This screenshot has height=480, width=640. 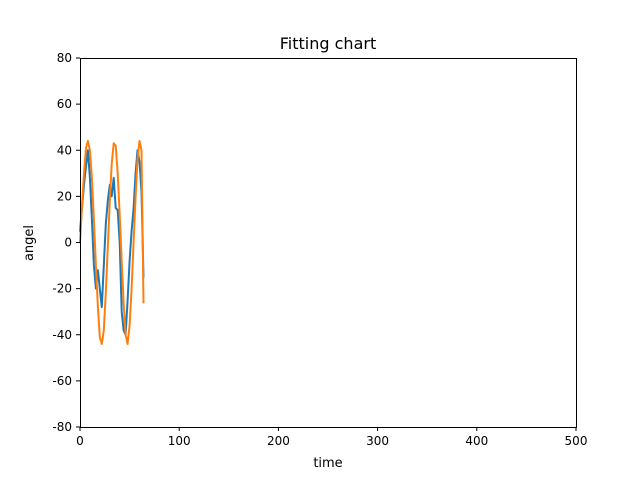 I want to click on x-tick-label: 300, so click(x=377, y=441).